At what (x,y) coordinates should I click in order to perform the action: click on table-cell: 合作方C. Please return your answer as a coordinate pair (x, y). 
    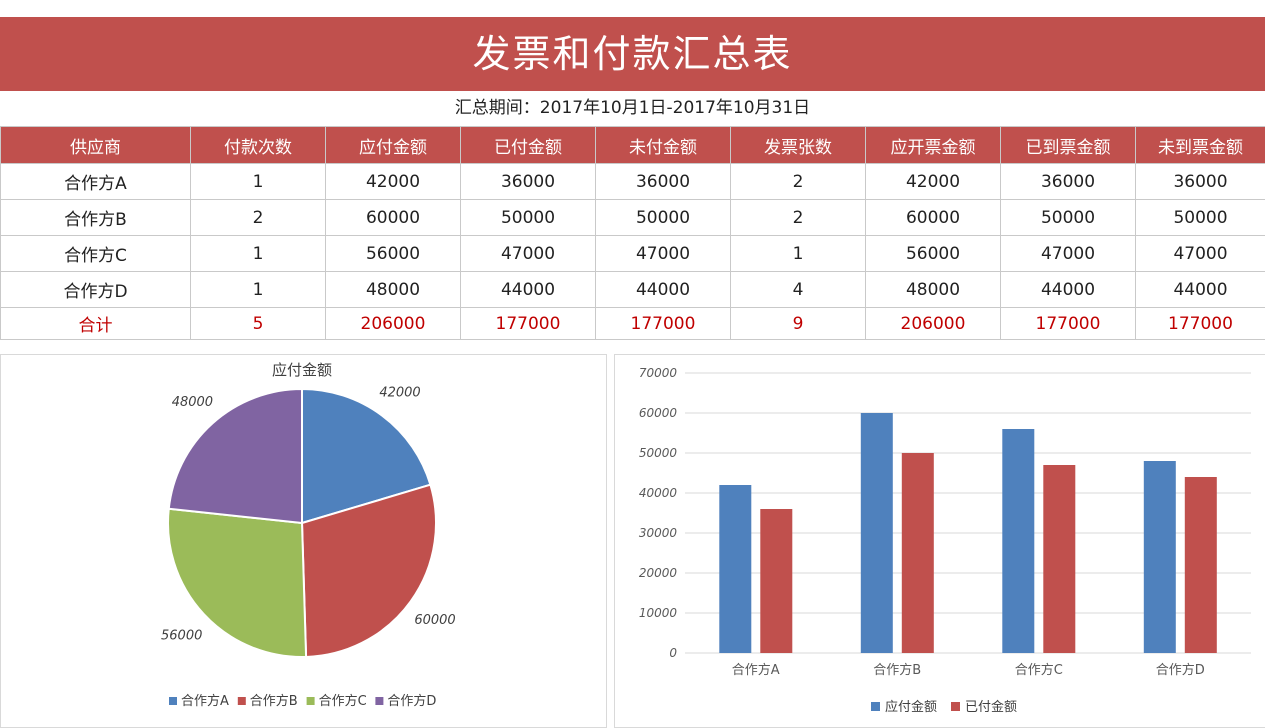
    Looking at the image, I should click on (95, 253).